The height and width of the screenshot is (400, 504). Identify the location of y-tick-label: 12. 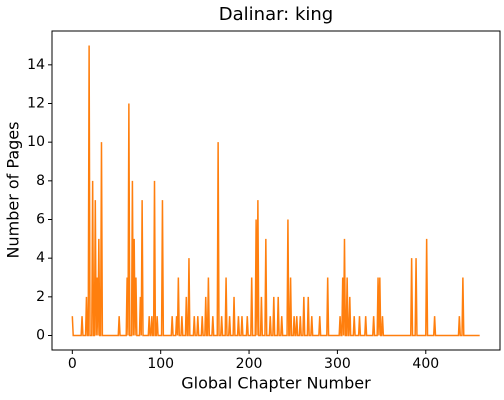
(36, 104).